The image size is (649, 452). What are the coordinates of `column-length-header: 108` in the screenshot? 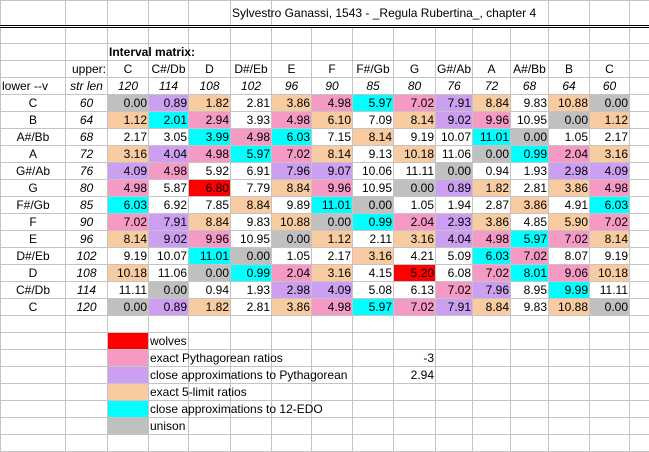 It's located at (210, 86).